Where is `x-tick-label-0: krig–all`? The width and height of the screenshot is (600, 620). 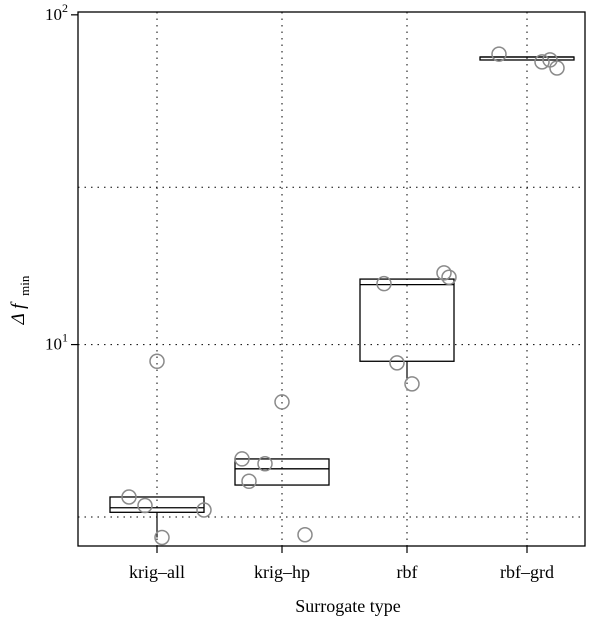 x-tick-label-0: krig–all is located at coordinates (157, 572).